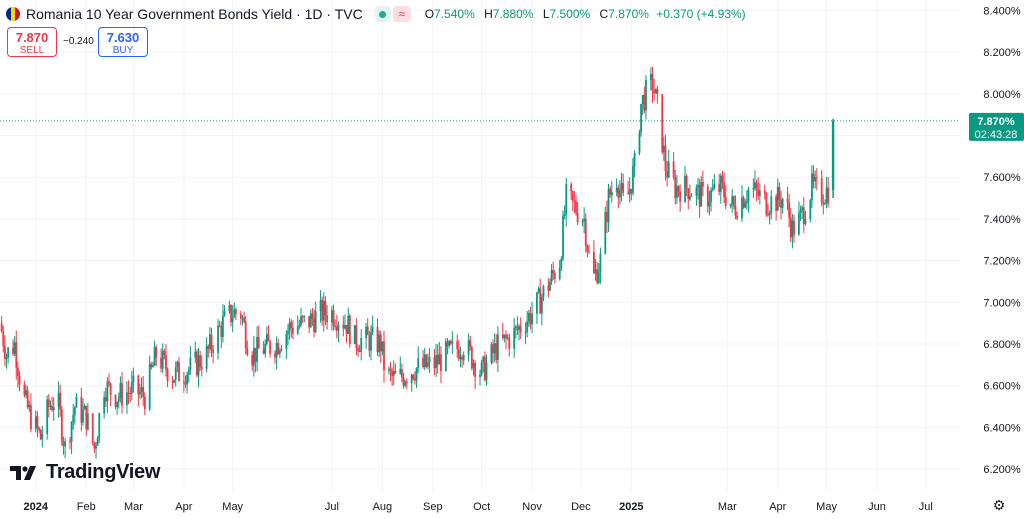  What do you see at coordinates (123, 42) in the screenshot?
I see `buy-button: 7.630 BUY` at bounding box center [123, 42].